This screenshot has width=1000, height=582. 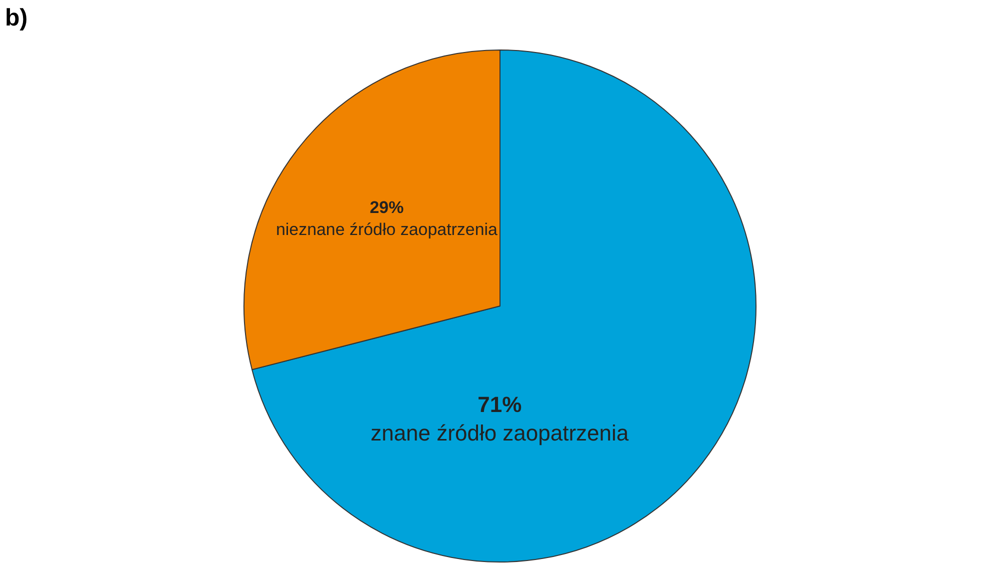 I want to click on data-label: 29%, so click(x=387, y=208).